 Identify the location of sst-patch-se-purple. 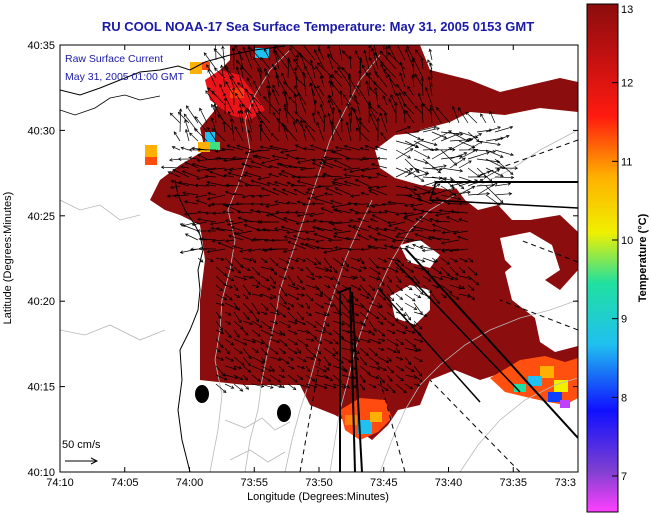
(565, 404).